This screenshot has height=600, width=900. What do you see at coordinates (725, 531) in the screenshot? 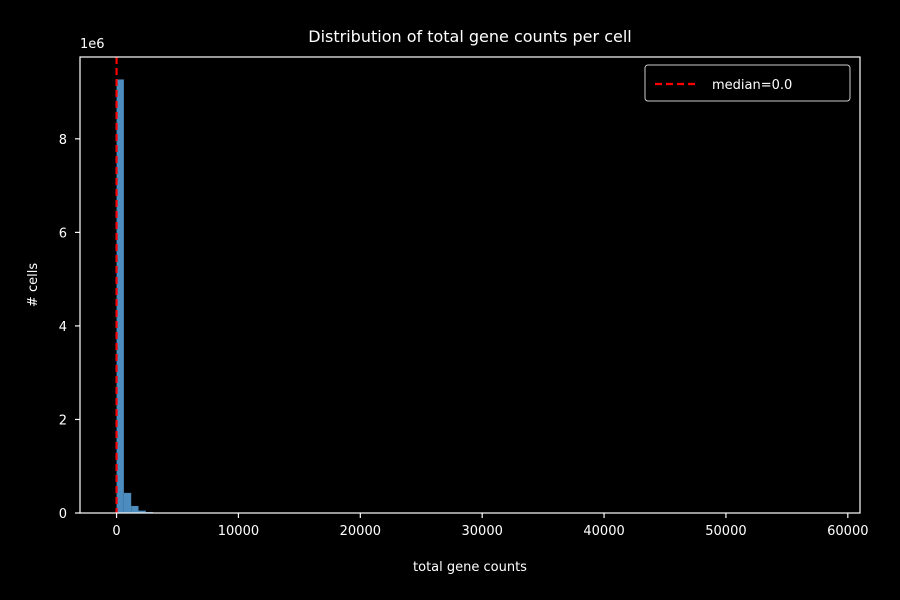
I see `x-tick-label: 50000` at bounding box center [725, 531].